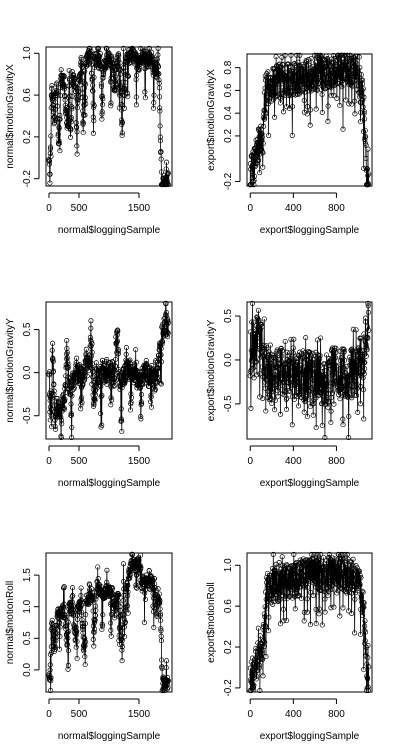  What do you see at coordinates (27, 372) in the screenshot?
I see `y-tick-label: 0.0` at bounding box center [27, 372].